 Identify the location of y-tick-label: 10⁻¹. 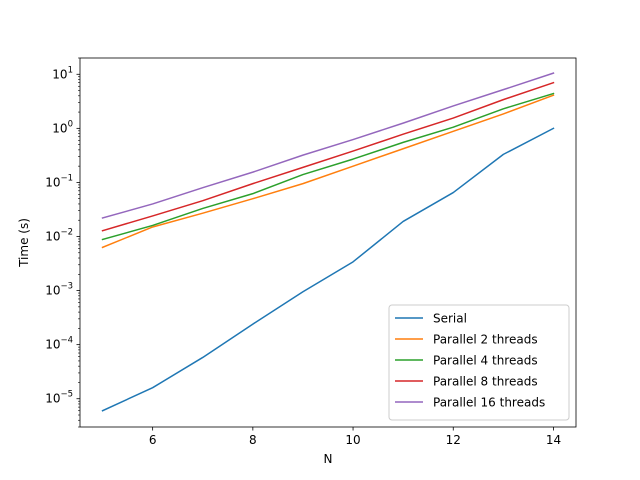
(59, 181).